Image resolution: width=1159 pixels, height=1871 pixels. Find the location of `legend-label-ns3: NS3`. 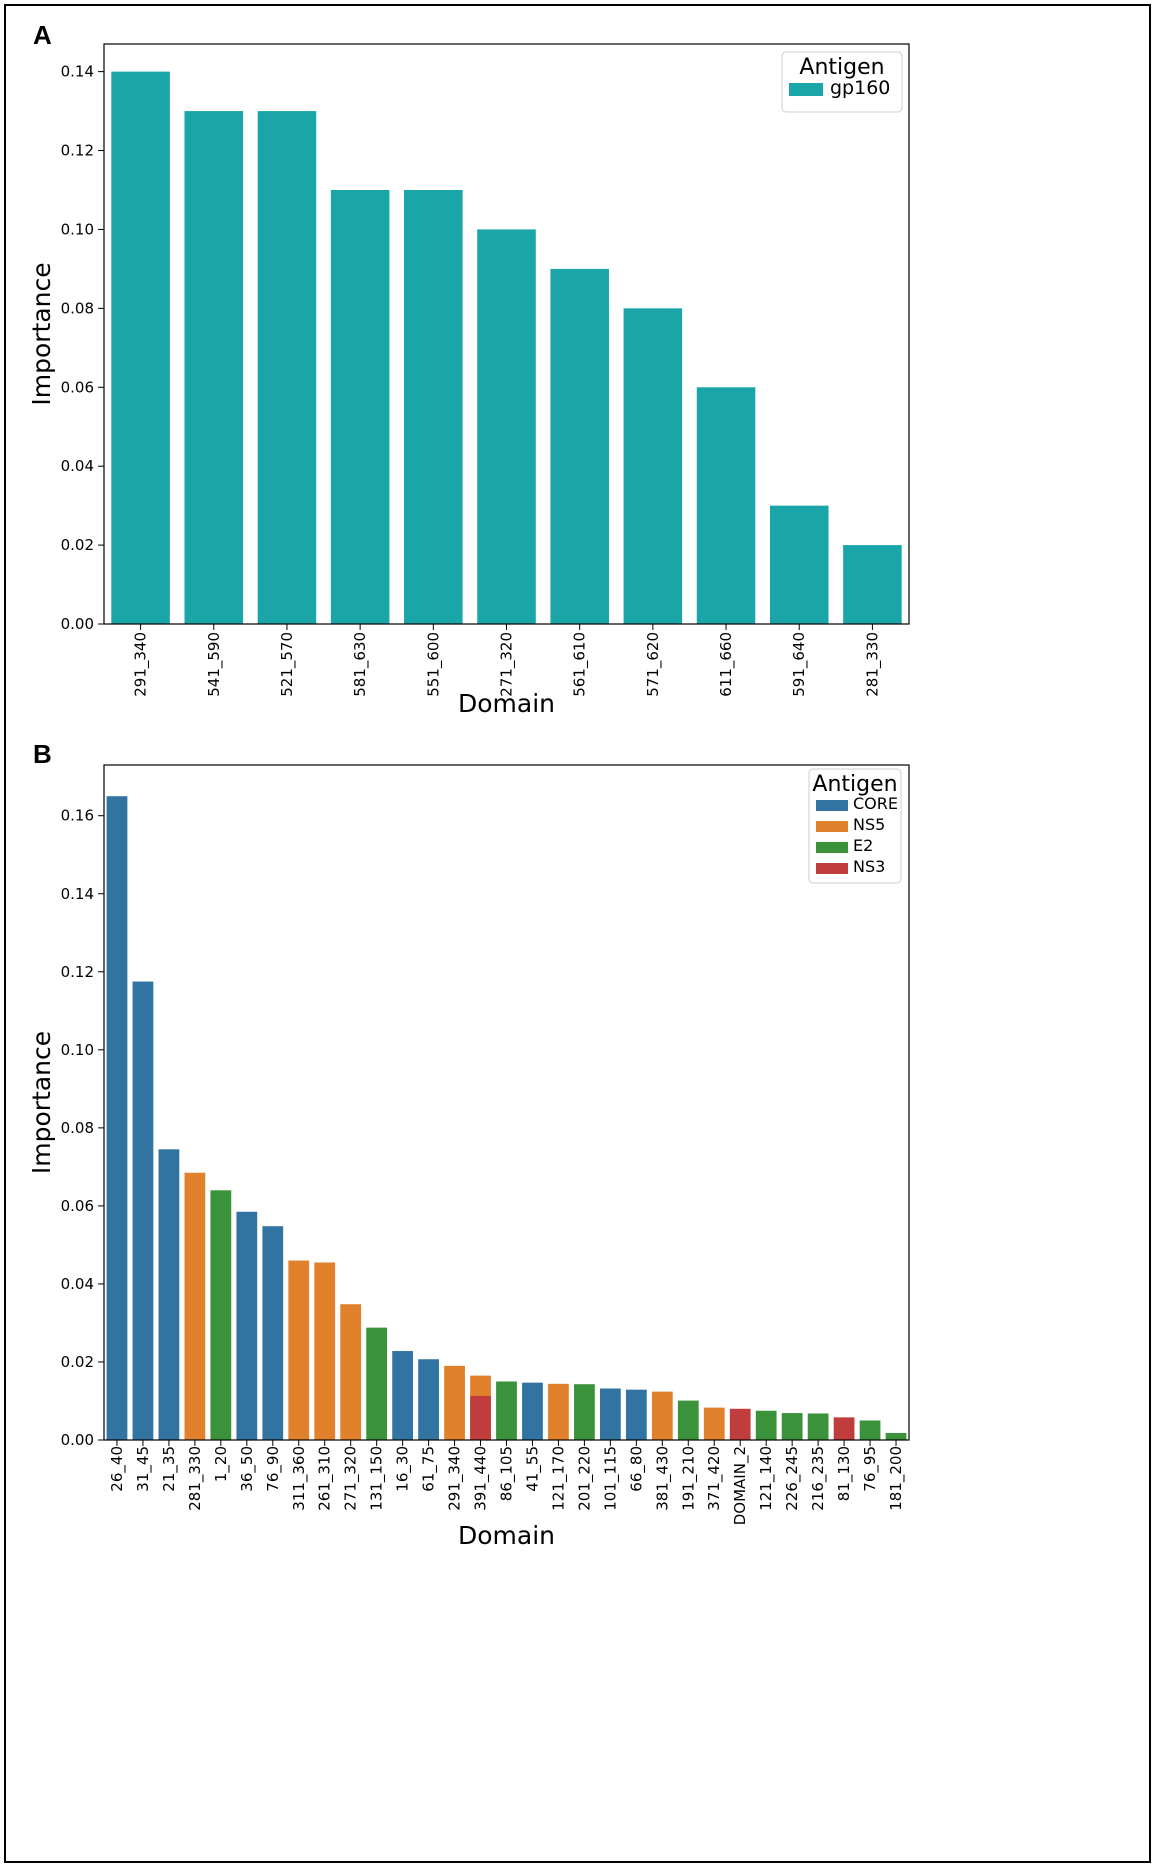

legend-label-ns3: NS3 is located at coordinates (869, 866).